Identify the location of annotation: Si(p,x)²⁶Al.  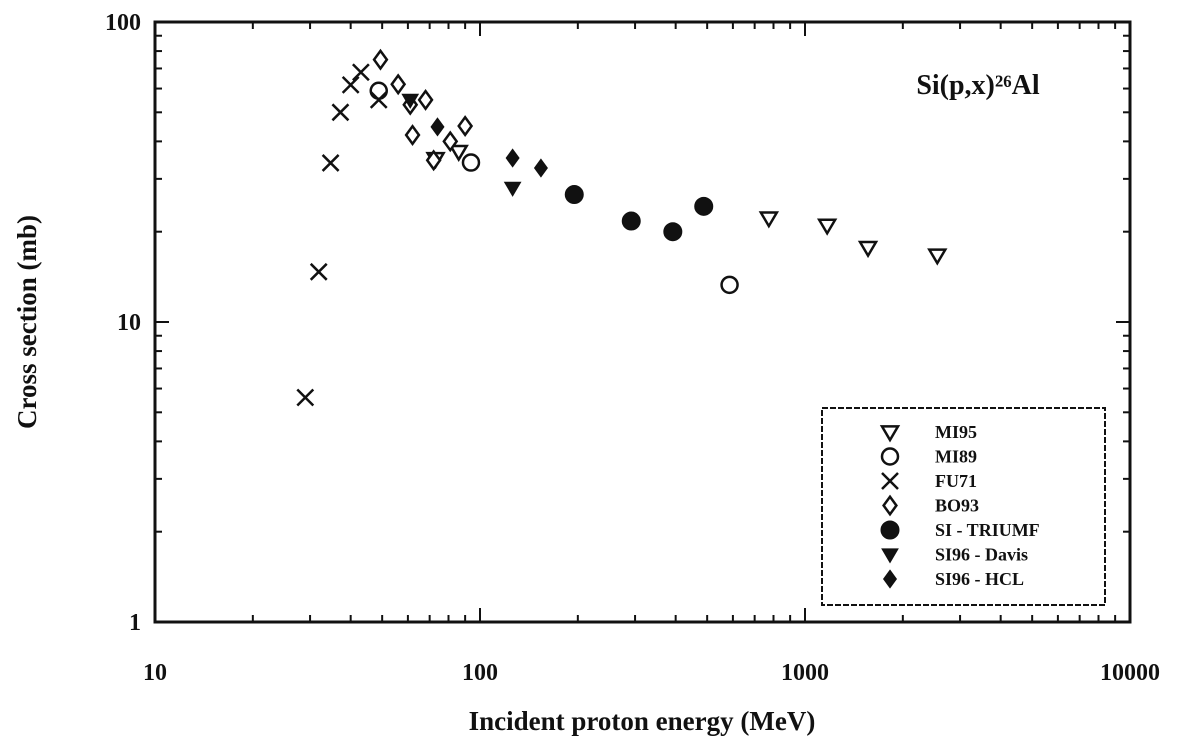
(978, 85).